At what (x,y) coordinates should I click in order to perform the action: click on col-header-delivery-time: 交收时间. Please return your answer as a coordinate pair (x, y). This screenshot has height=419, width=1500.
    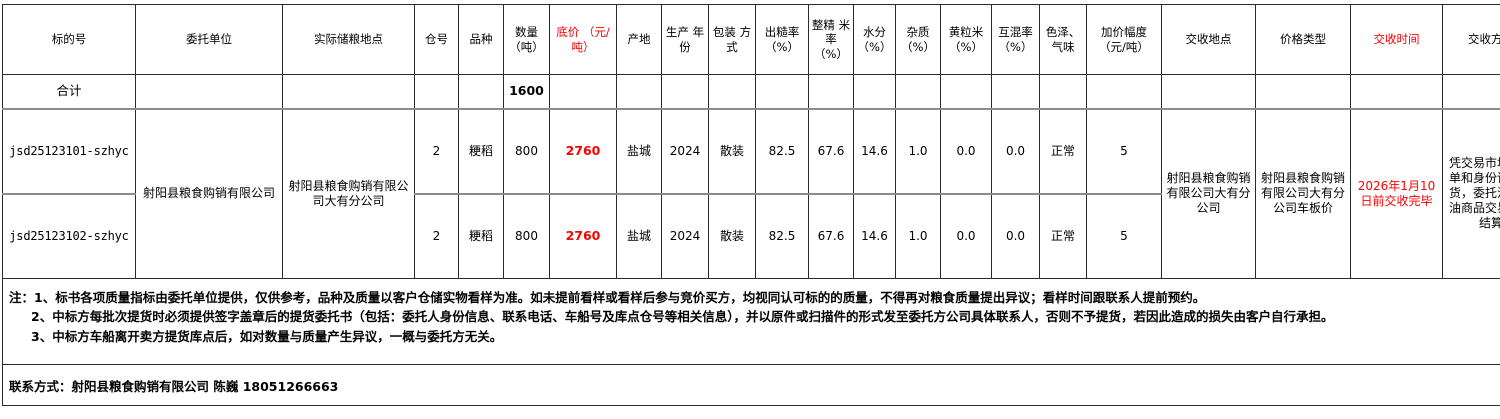
    Looking at the image, I should click on (1397, 40).